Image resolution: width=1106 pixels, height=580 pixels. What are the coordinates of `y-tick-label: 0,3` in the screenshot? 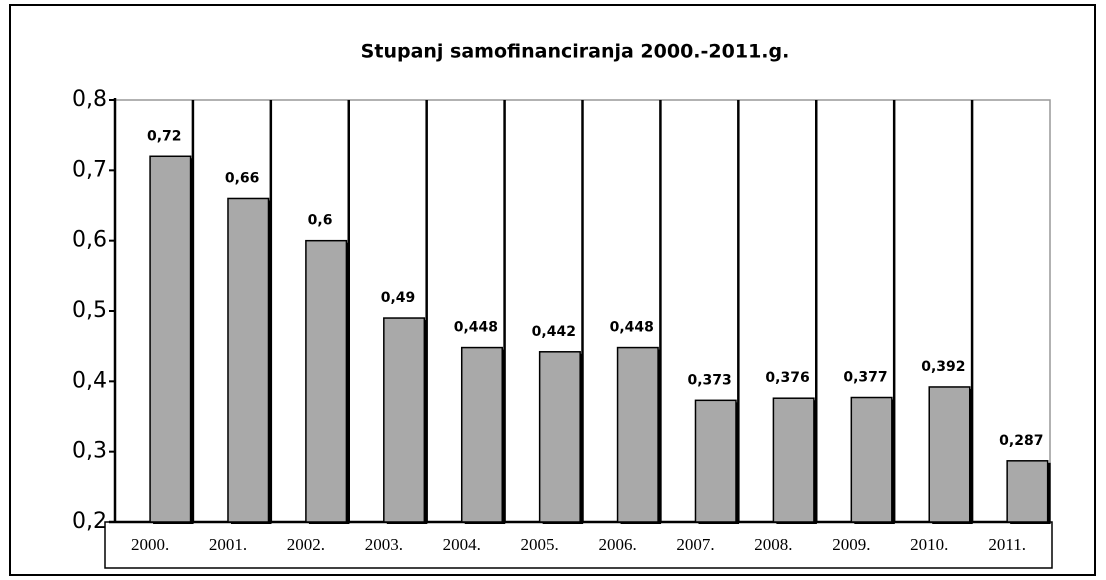 It's located at (89, 451).